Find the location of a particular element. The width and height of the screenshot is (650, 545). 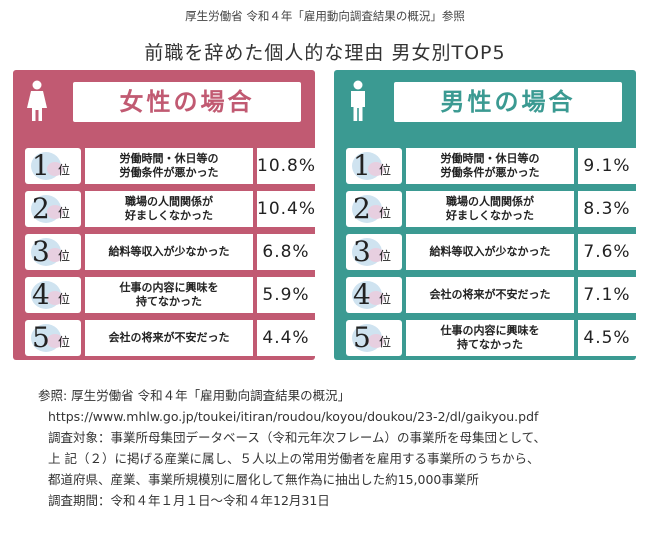

notes-target-line-2: 上 記（２）に掲げる産業に属し、５人以上の常用労働者を雇用する事業所のうちから、 is located at coordinates (294, 458).